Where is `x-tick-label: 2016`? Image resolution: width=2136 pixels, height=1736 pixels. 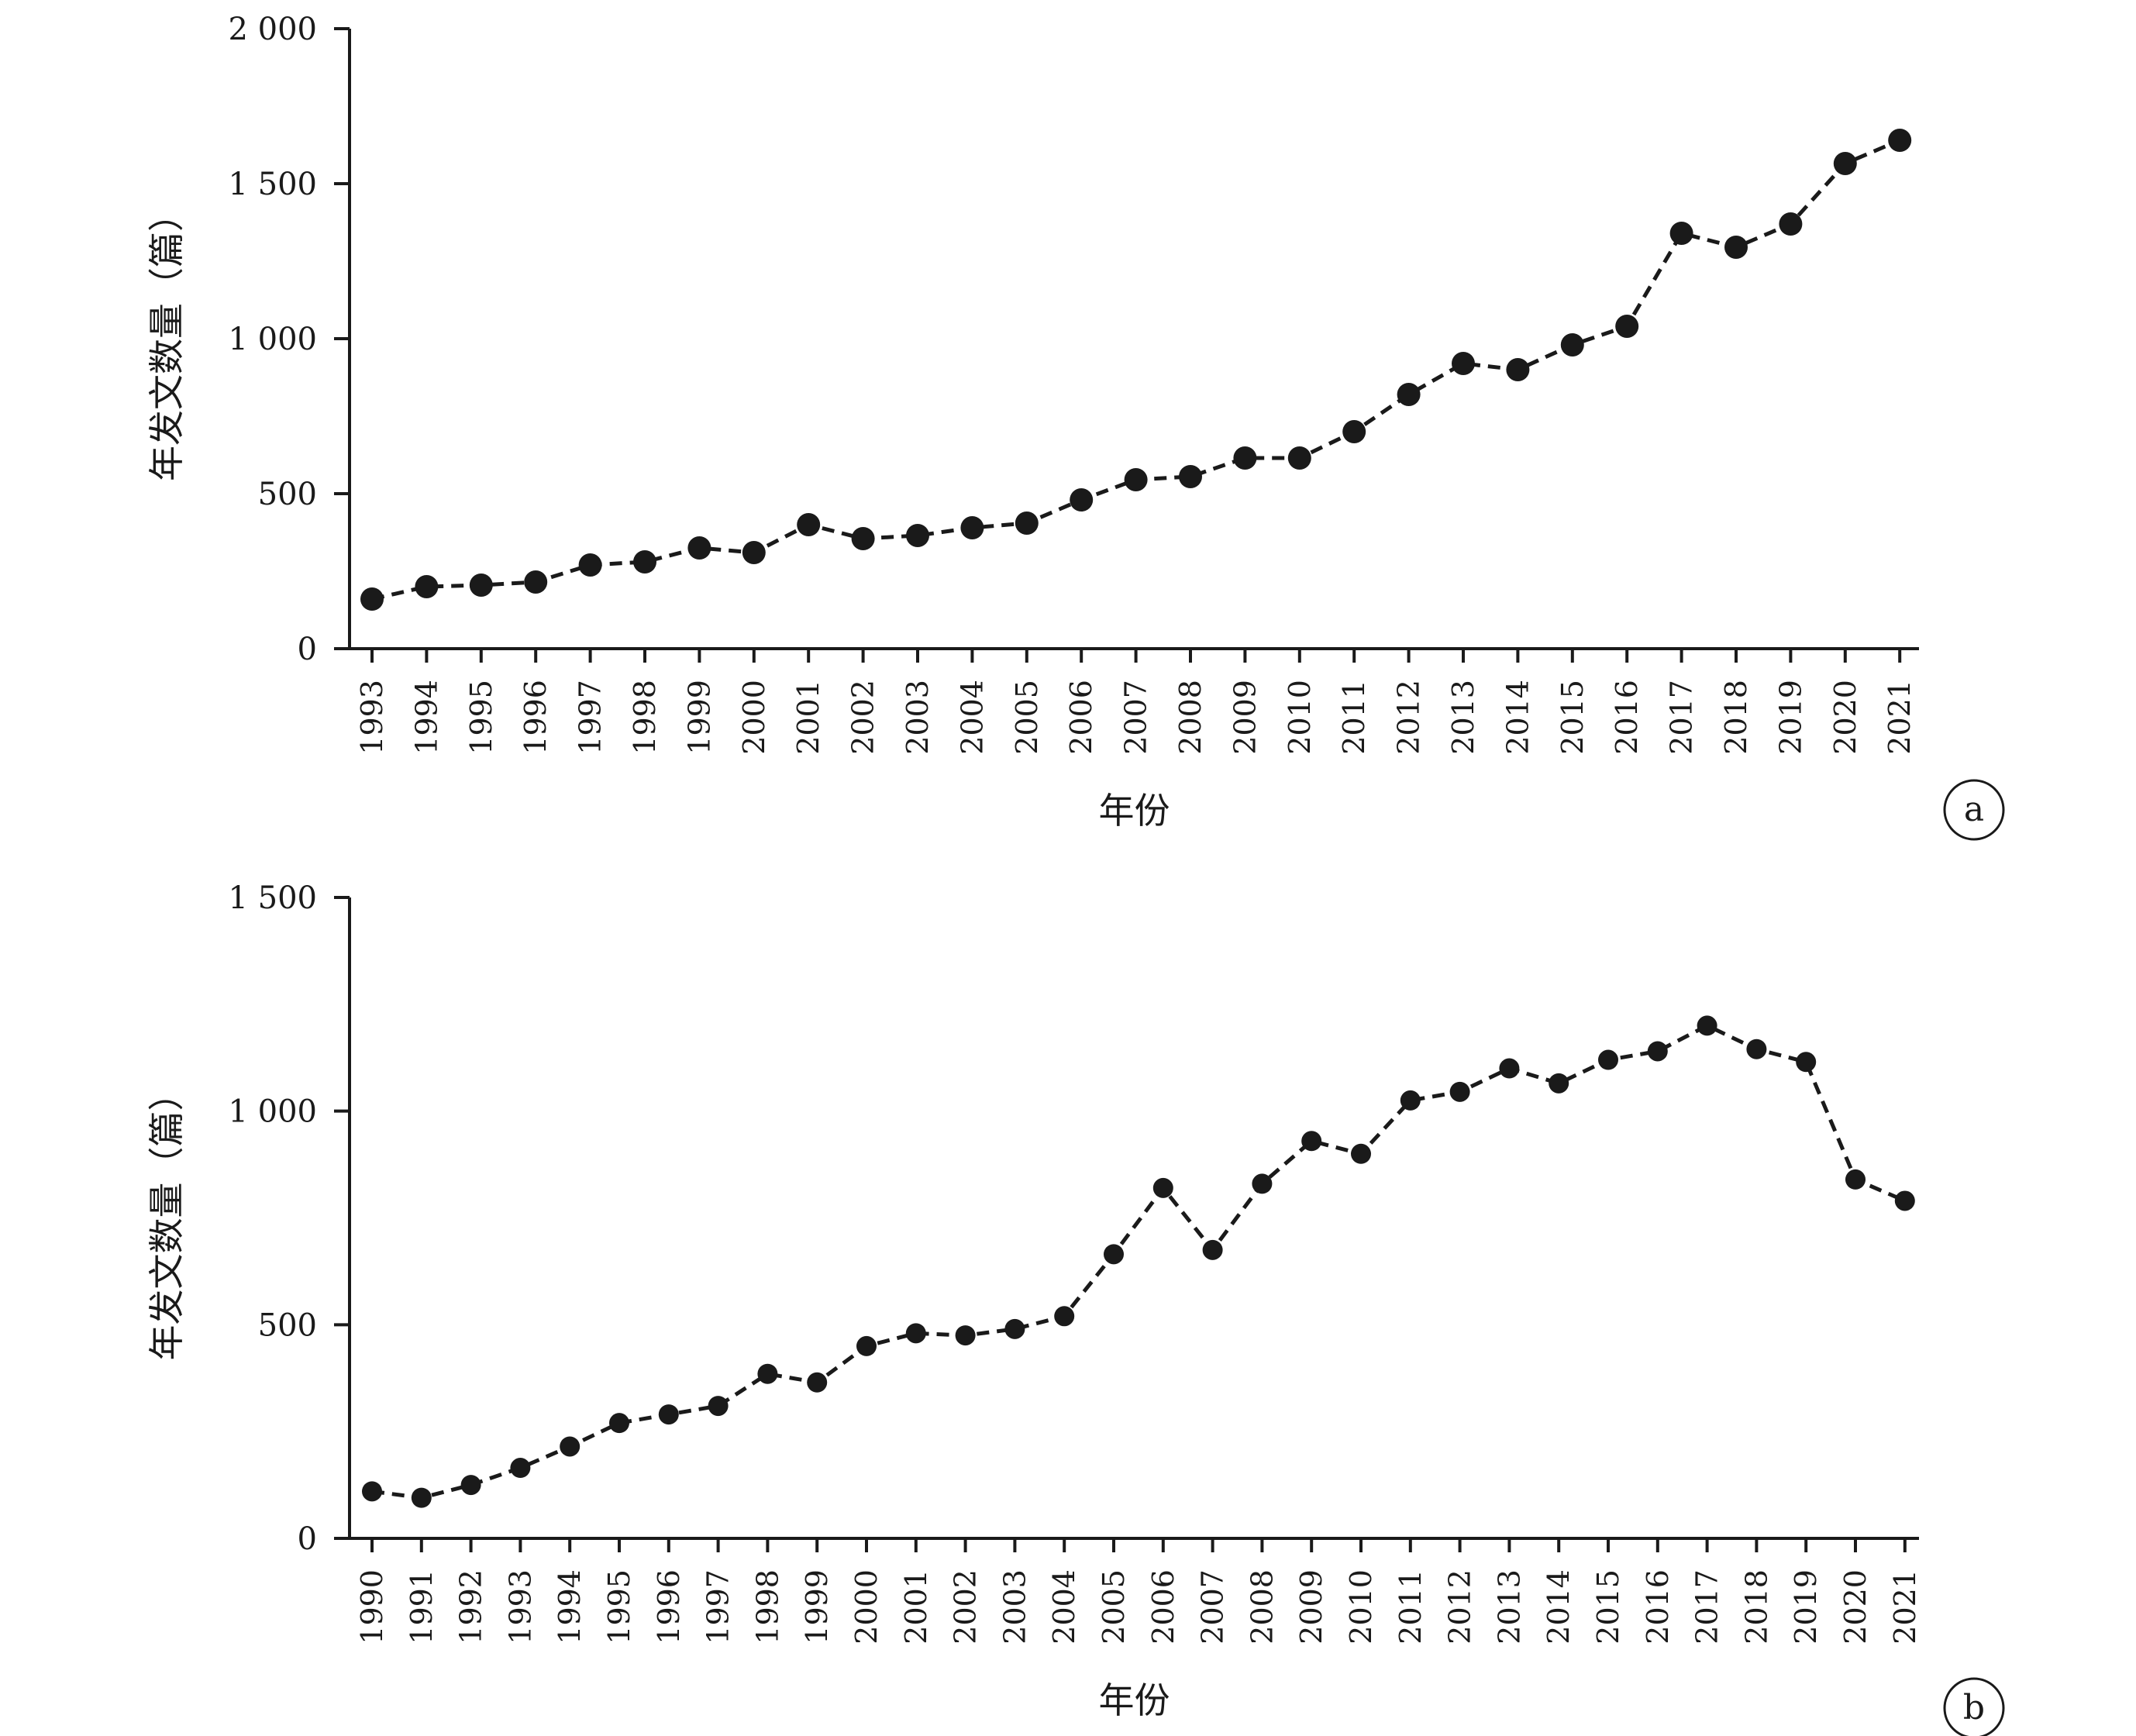
x-tick-label: 2016 is located at coordinates (1627, 717).